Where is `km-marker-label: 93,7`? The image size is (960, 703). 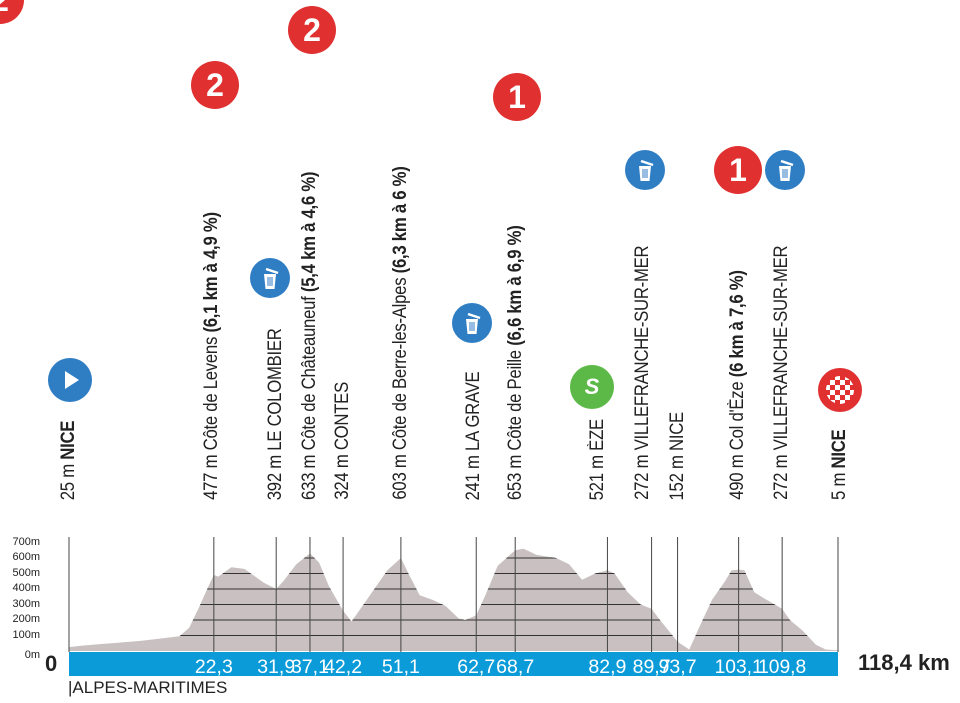
km-marker-label: 93,7 is located at coordinates (678, 667).